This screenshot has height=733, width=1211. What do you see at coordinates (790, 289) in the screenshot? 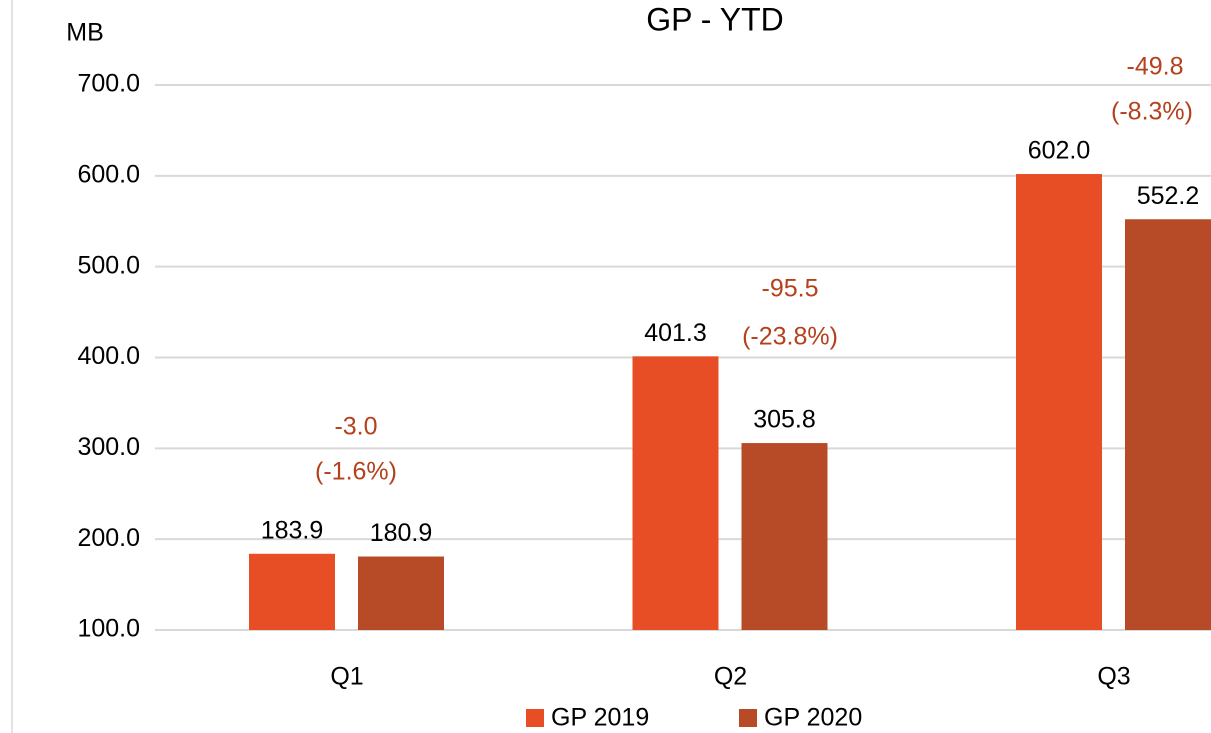
I see `annotation: -95.5` at bounding box center [790, 289].